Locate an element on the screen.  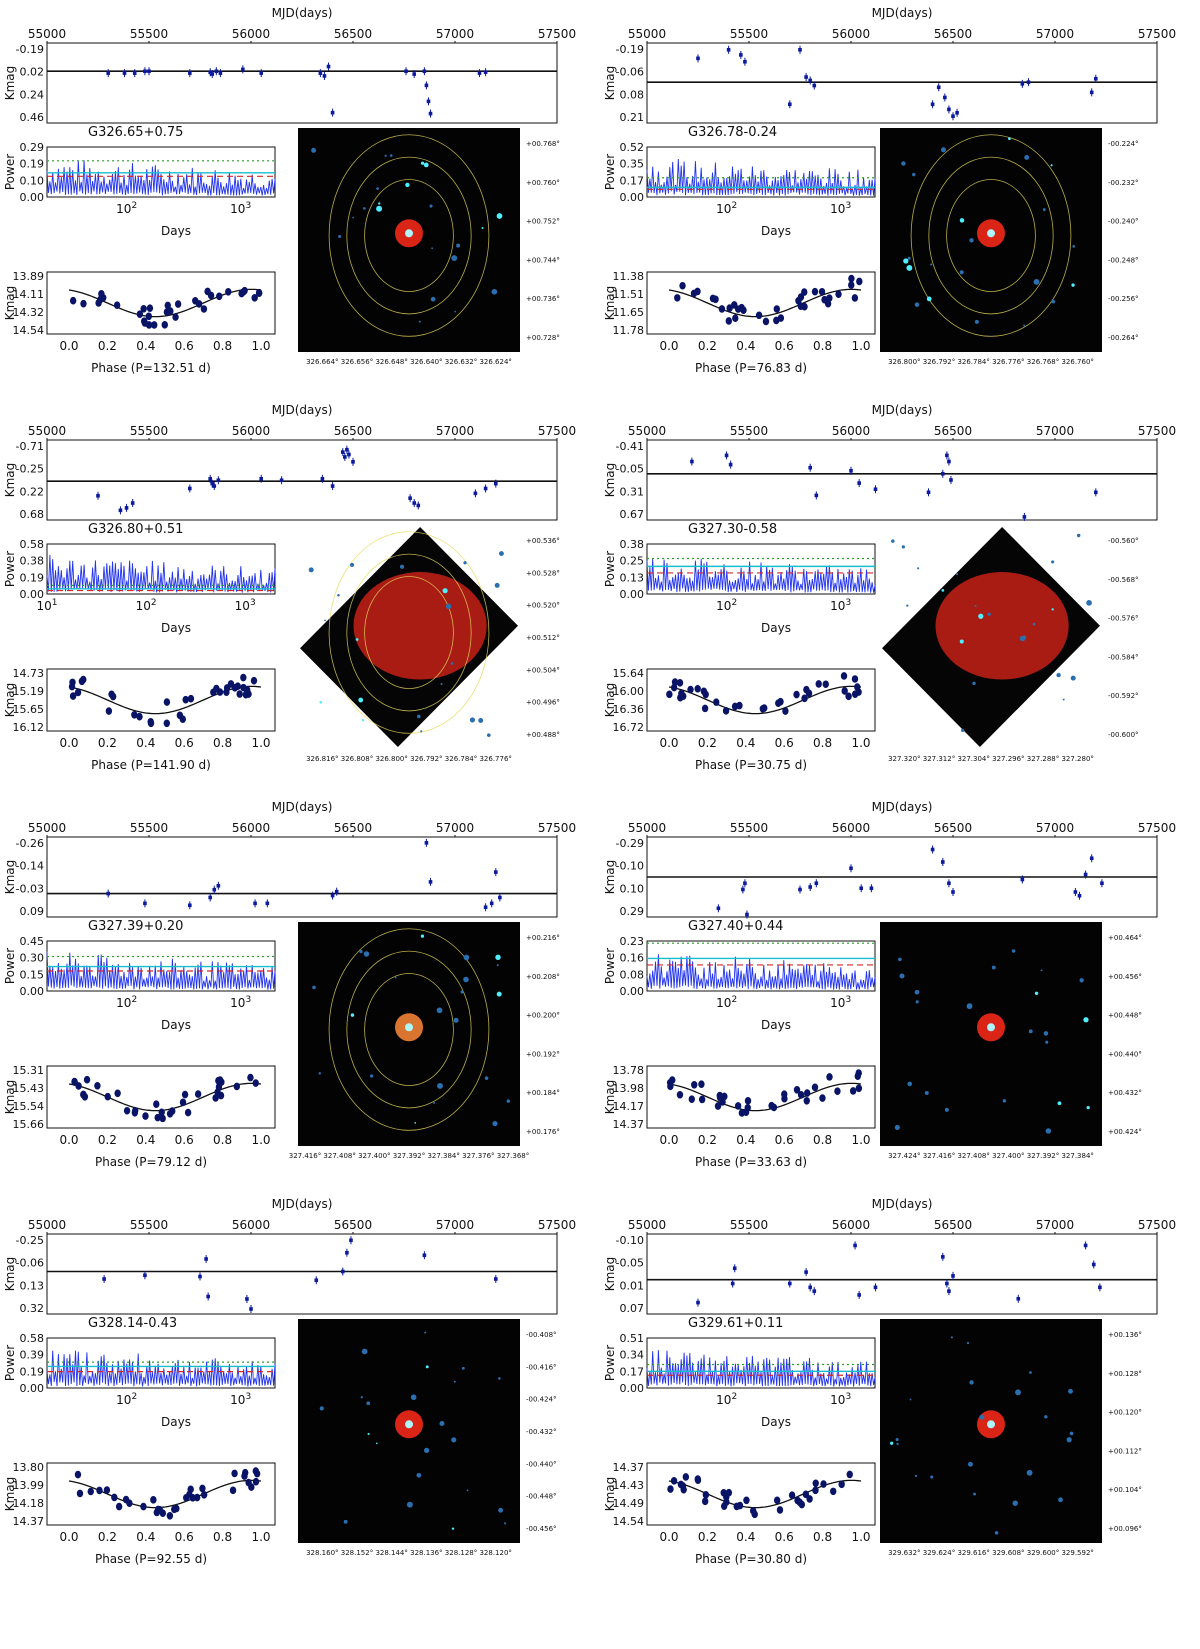
phase-ytick-label: 16.12 is located at coordinates (29, 727).